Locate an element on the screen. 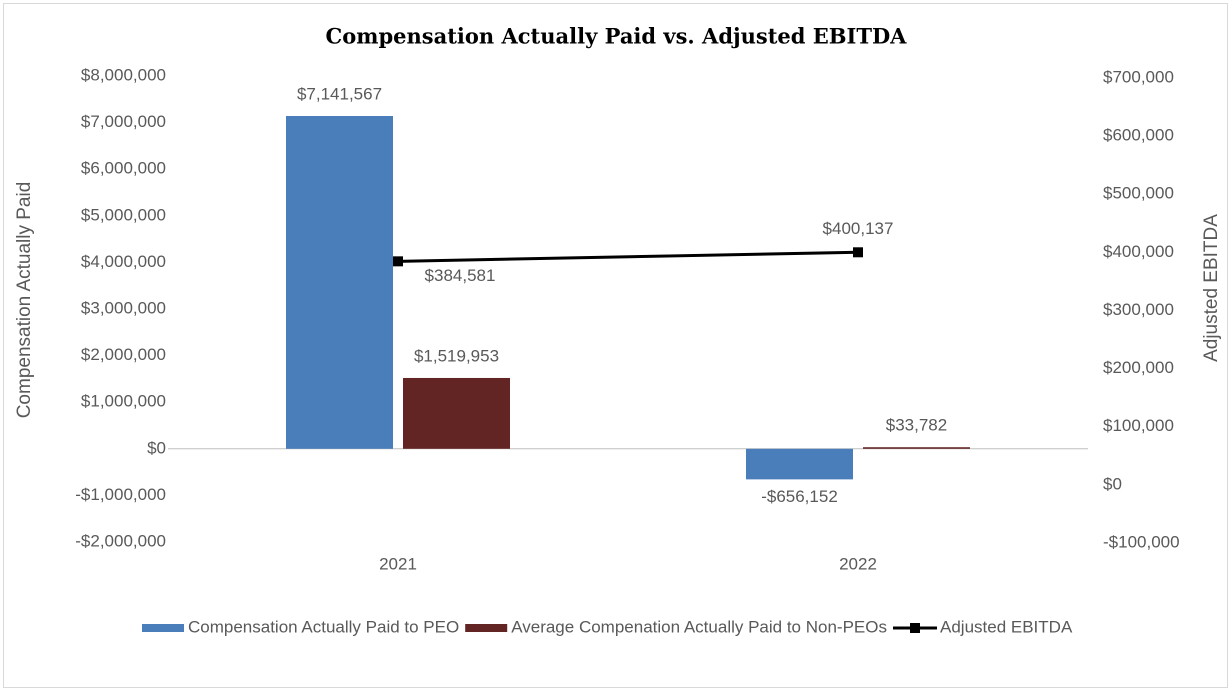 The image size is (1231, 691). y-tick-label: $7,000,000 is located at coordinates (123, 121).